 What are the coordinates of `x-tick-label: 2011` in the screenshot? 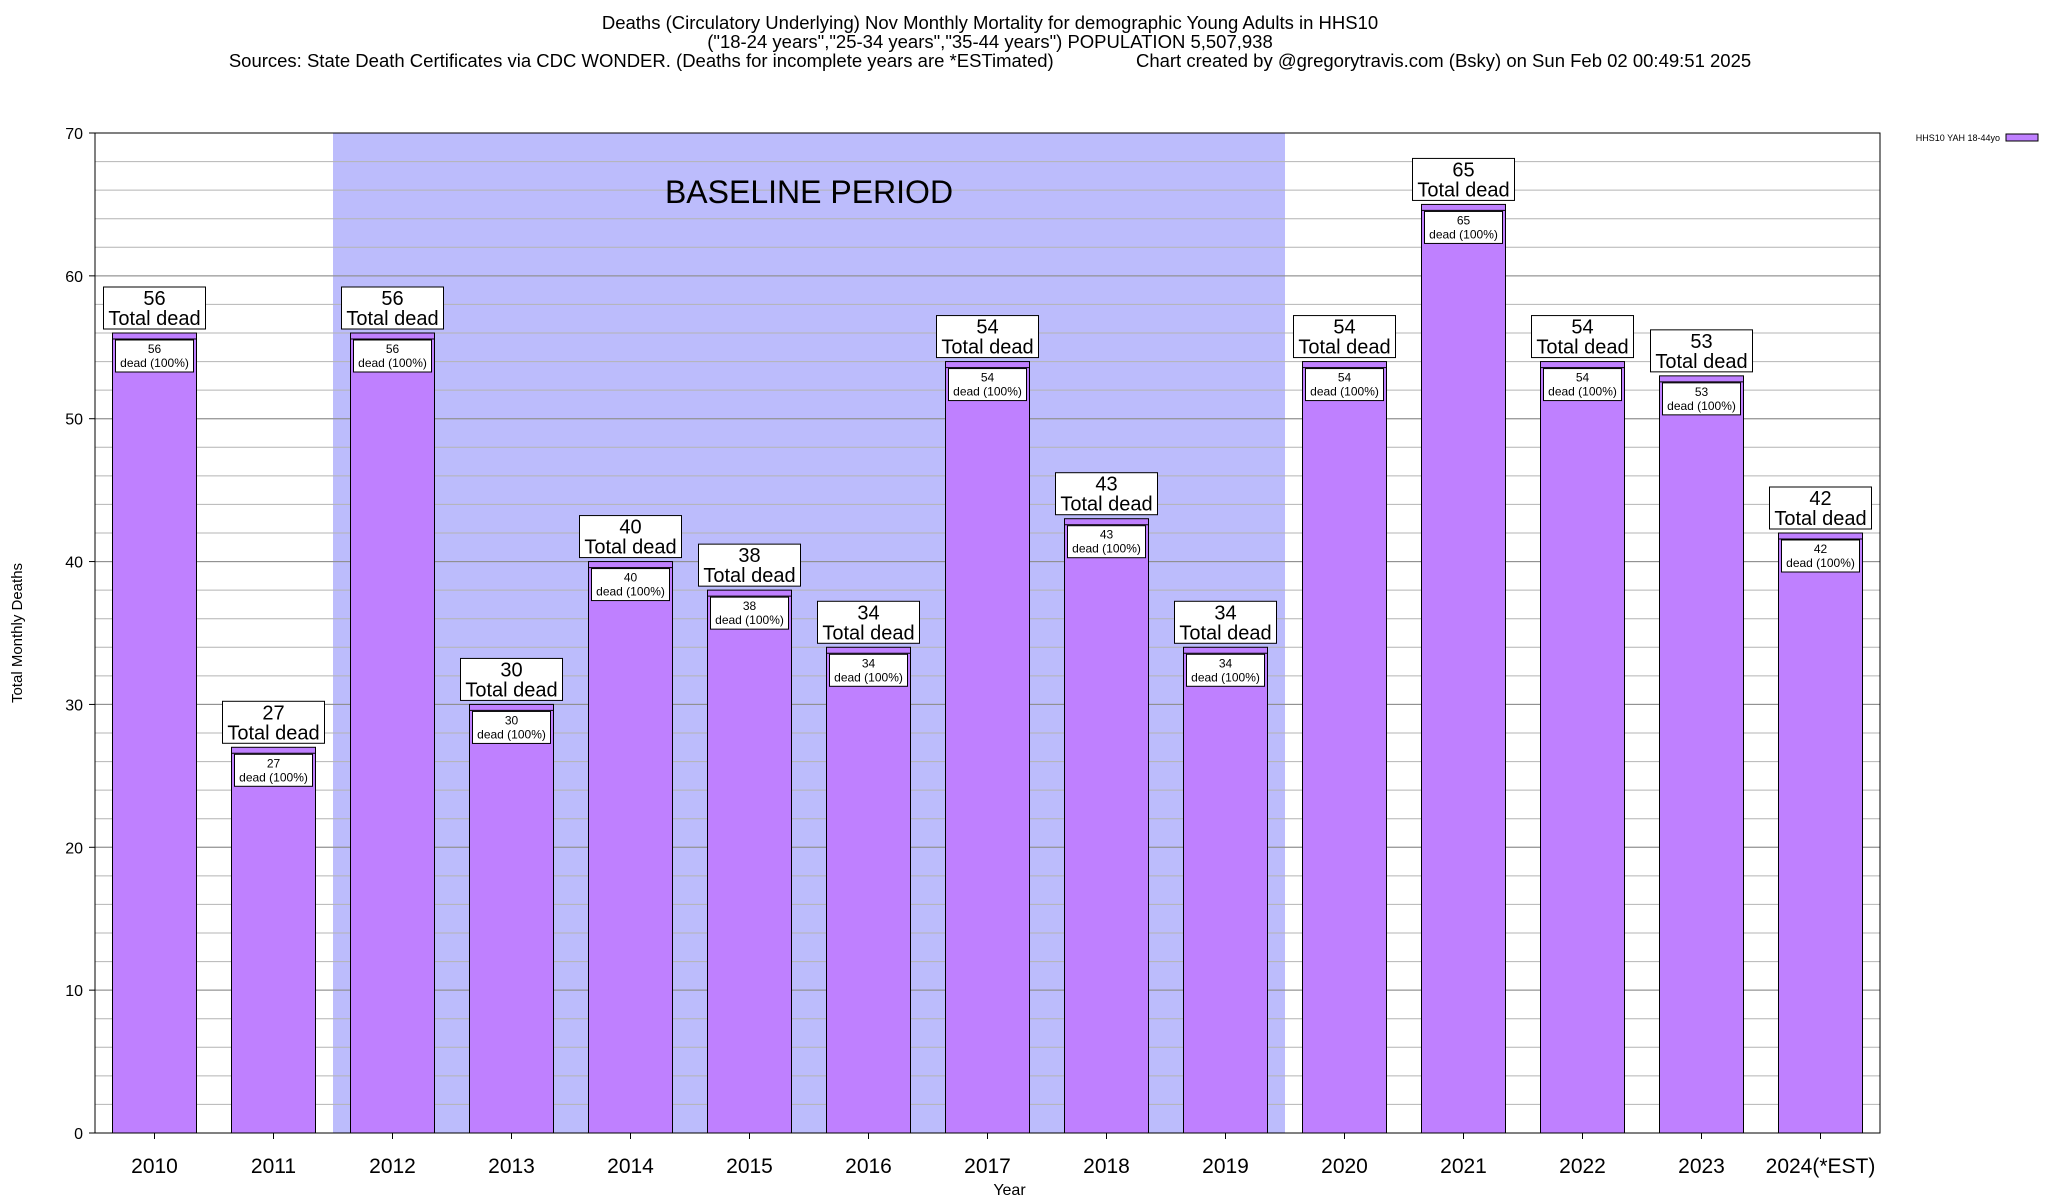 It's located at (273, 1166).